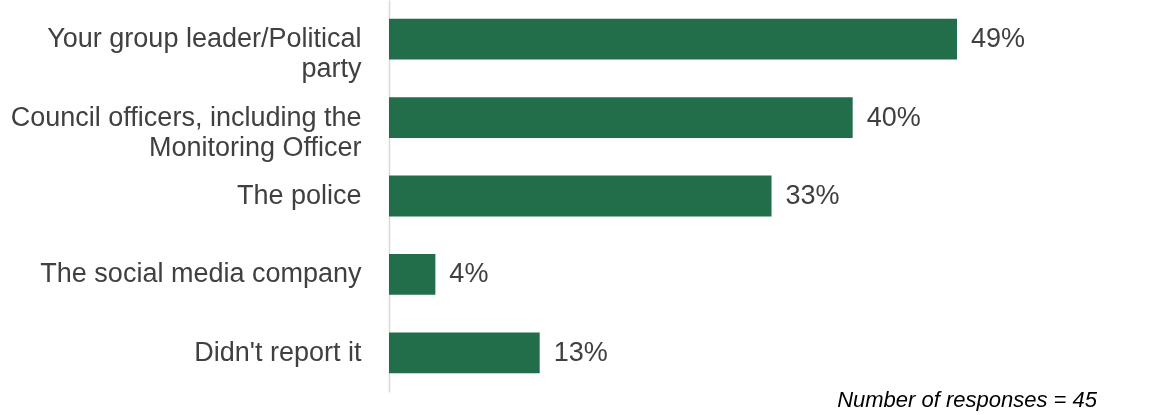 The height and width of the screenshot is (415, 1173). Describe the element at coordinates (812, 195) in the screenshot. I see `data-label: 33%` at that location.